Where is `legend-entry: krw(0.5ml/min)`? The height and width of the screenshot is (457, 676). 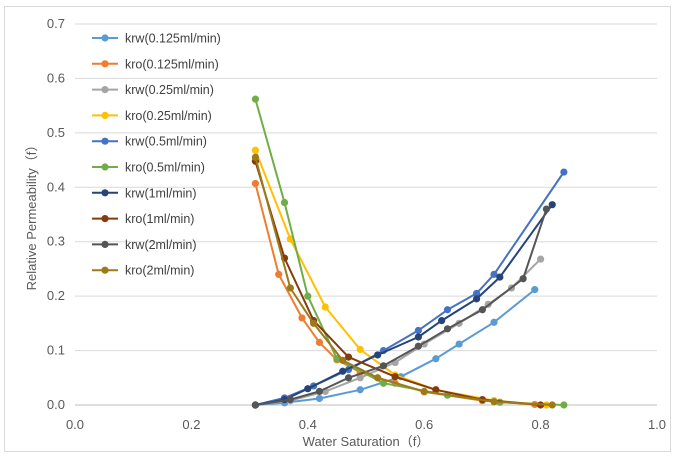 legend-entry: krw(0.5ml/min) is located at coordinates (149, 142).